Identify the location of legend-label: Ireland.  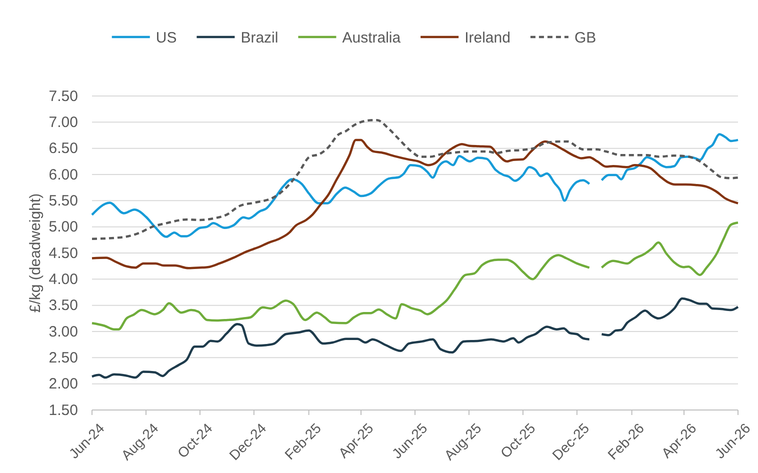
(487, 37).